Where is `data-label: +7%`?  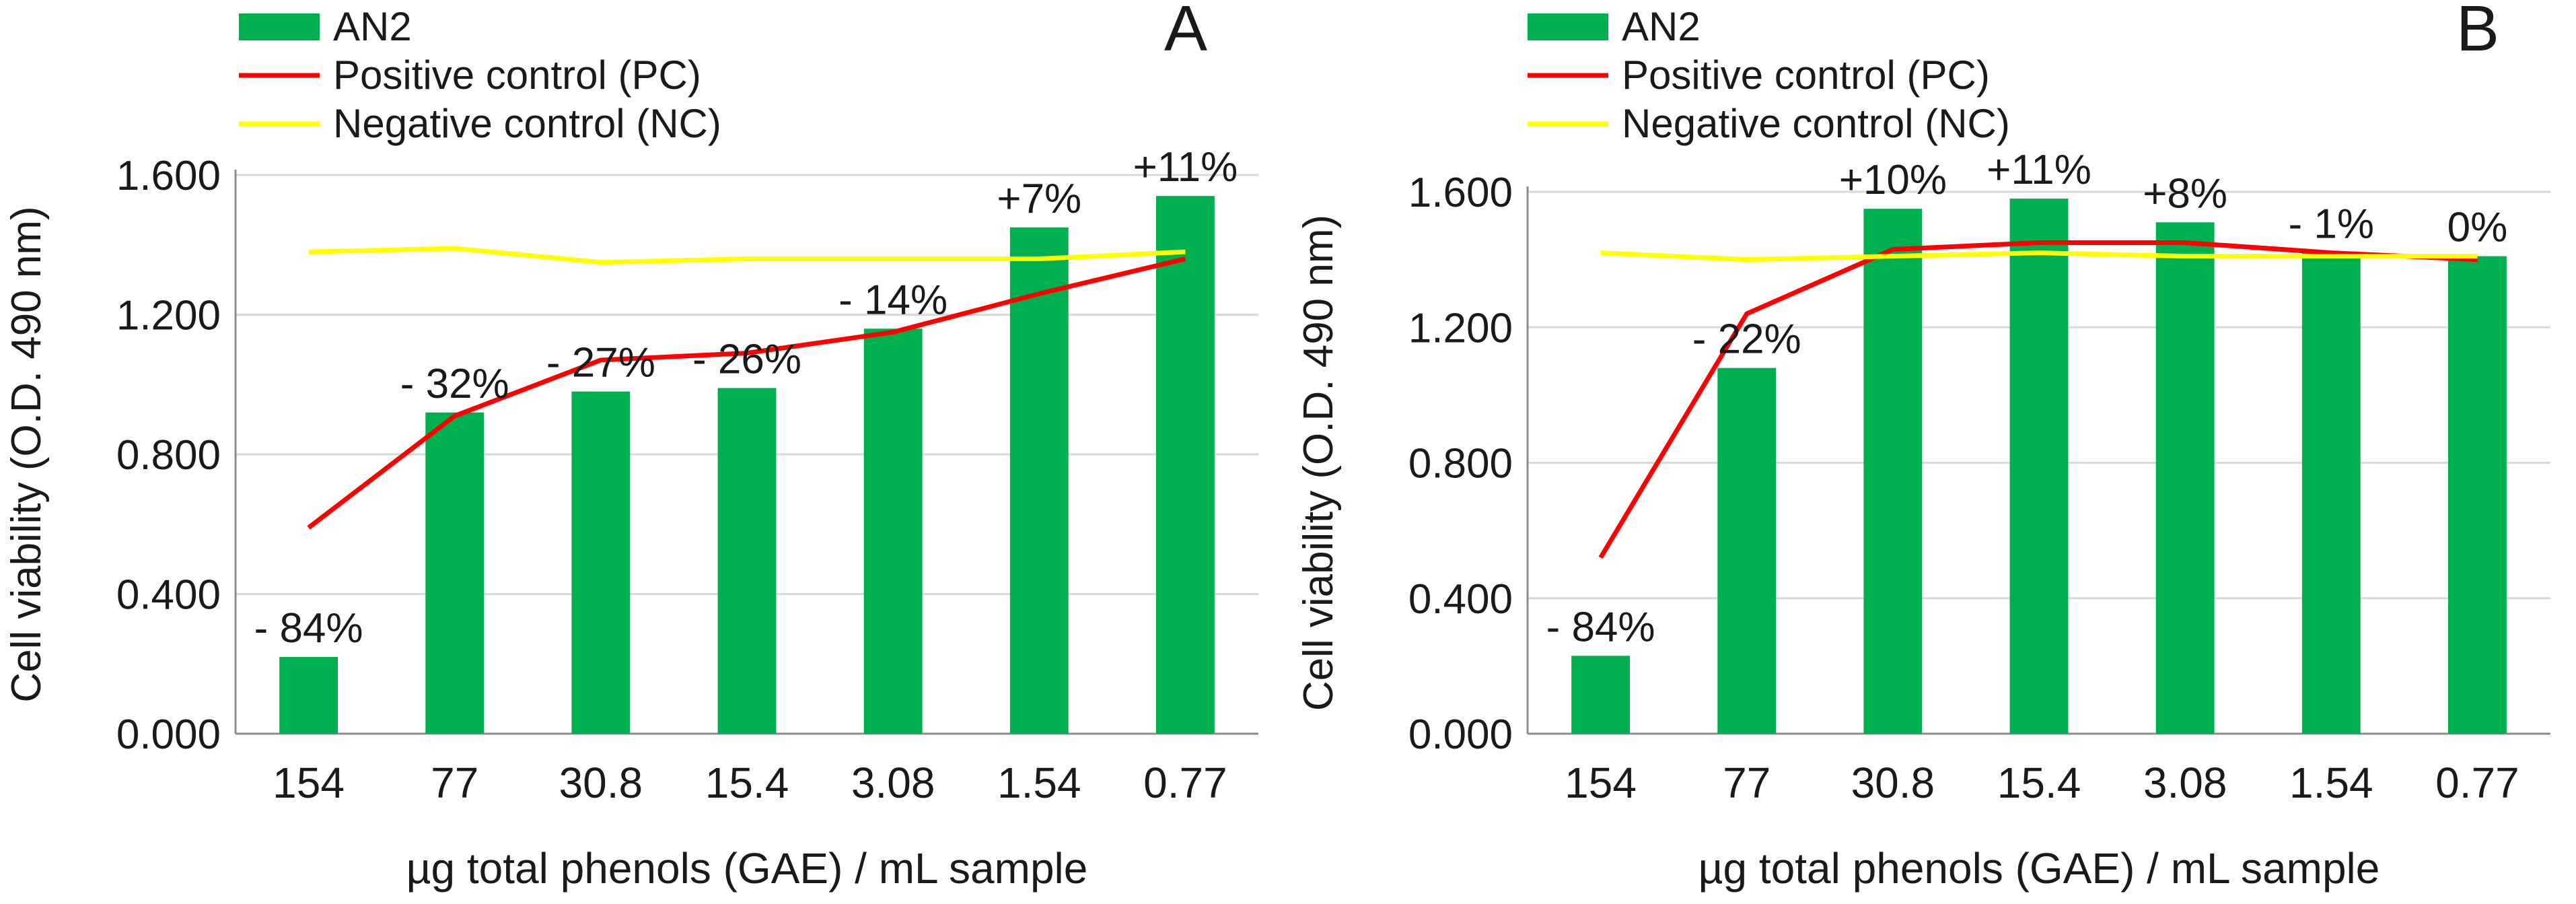 data-label: +7% is located at coordinates (1039, 199).